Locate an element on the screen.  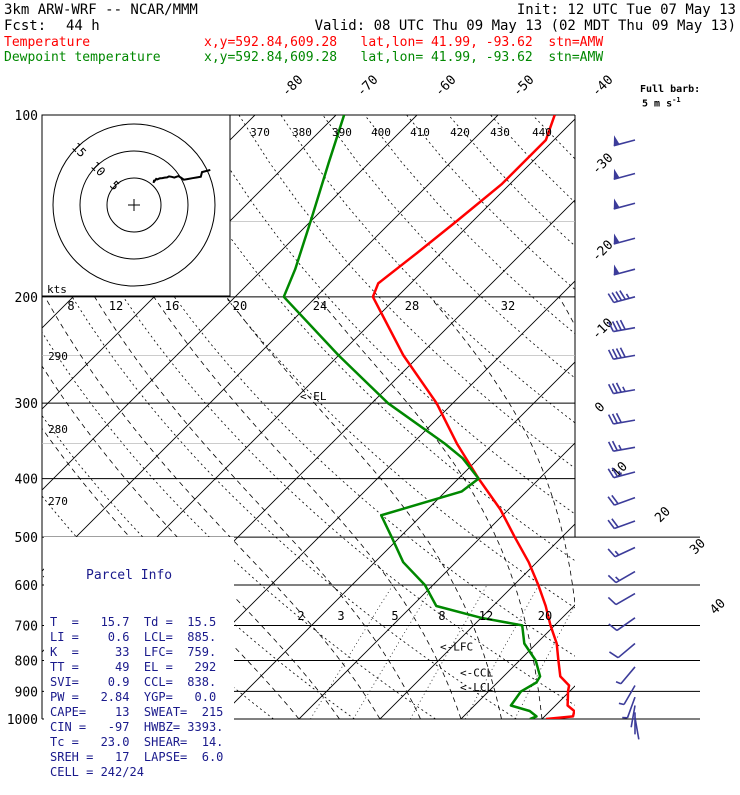
theta-label: 400 is located at coordinates (381, 132).